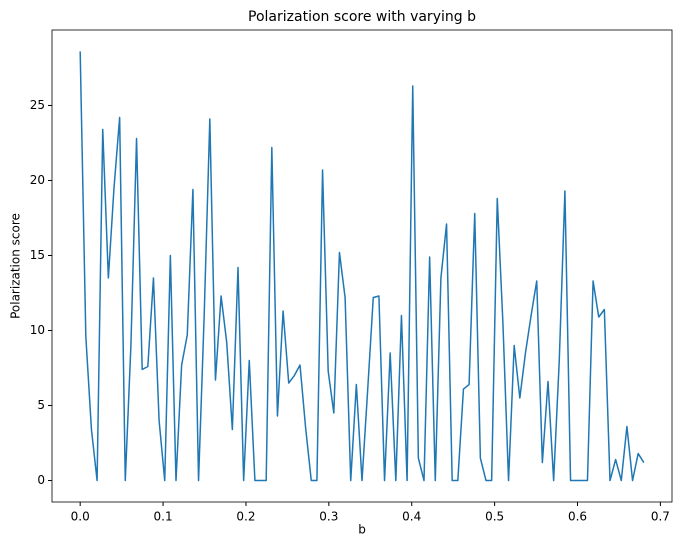 This screenshot has width=686, height=547. I want to click on x-tick-label: 0.7, so click(660, 517).